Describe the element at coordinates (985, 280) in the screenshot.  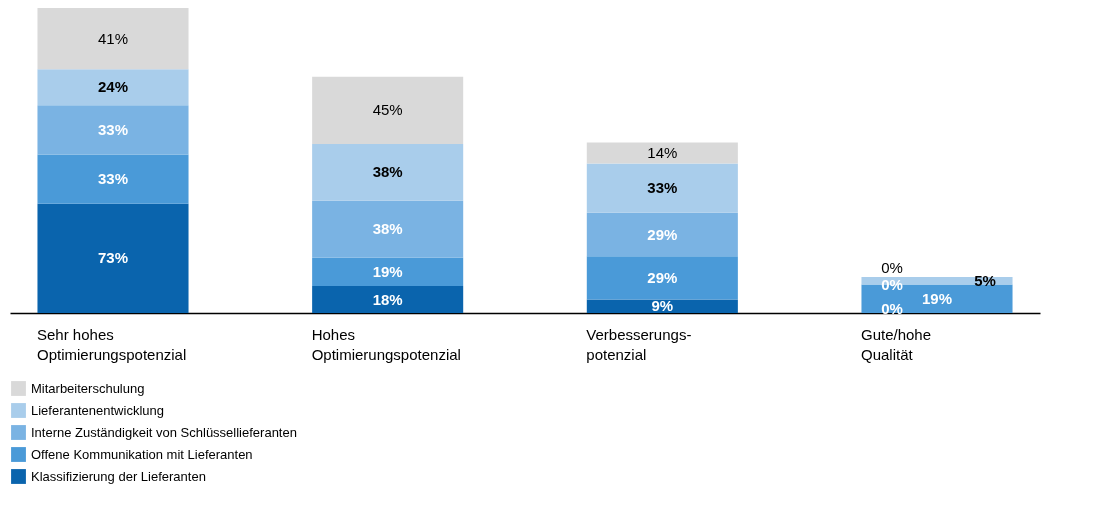
I see `data-label: 5%` at that location.